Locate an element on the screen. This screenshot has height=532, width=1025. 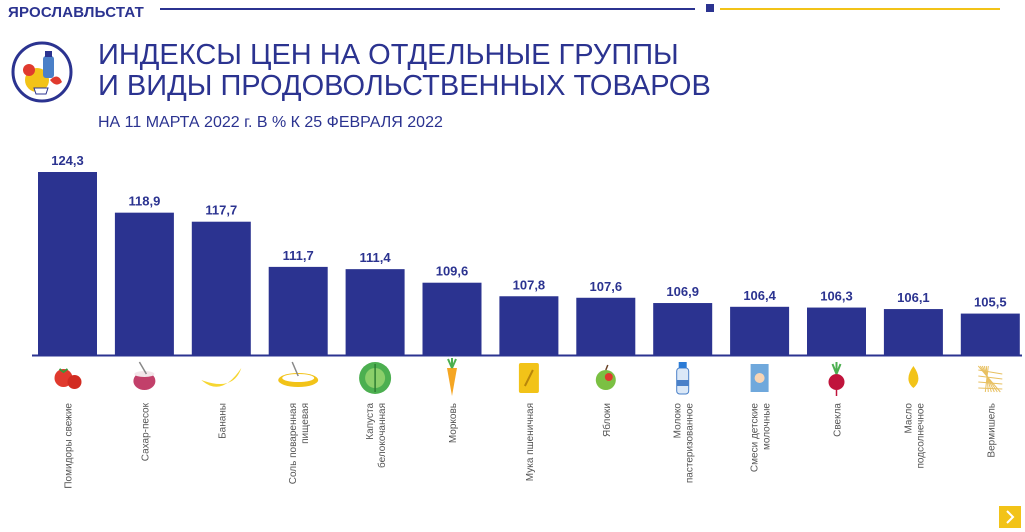
milk-bottle-icon is located at coordinates (683, 378).